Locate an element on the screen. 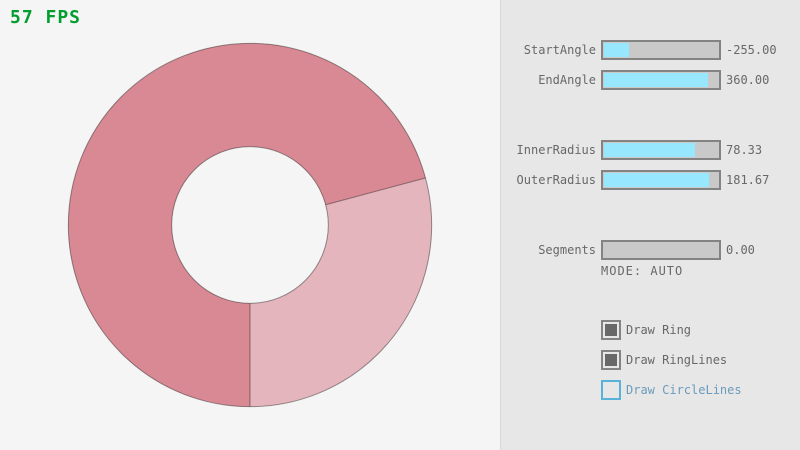 This screenshot has width=800, height=450. slider-value: 181.67 is located at coordinates (748, 180).